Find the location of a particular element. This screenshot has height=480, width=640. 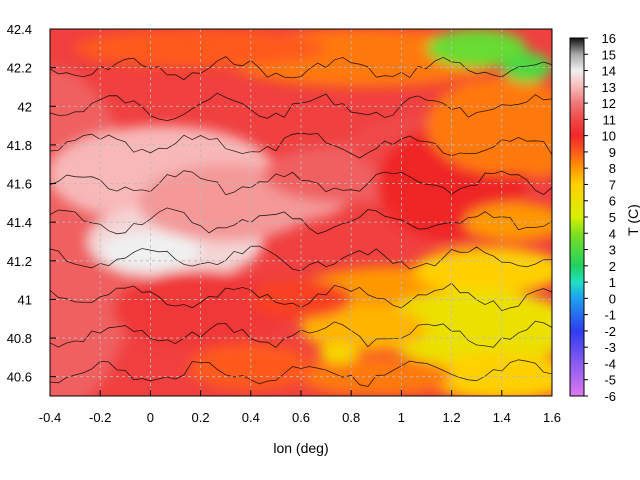

x-tick-label: -0.2 is located at coordinates (100, 417).